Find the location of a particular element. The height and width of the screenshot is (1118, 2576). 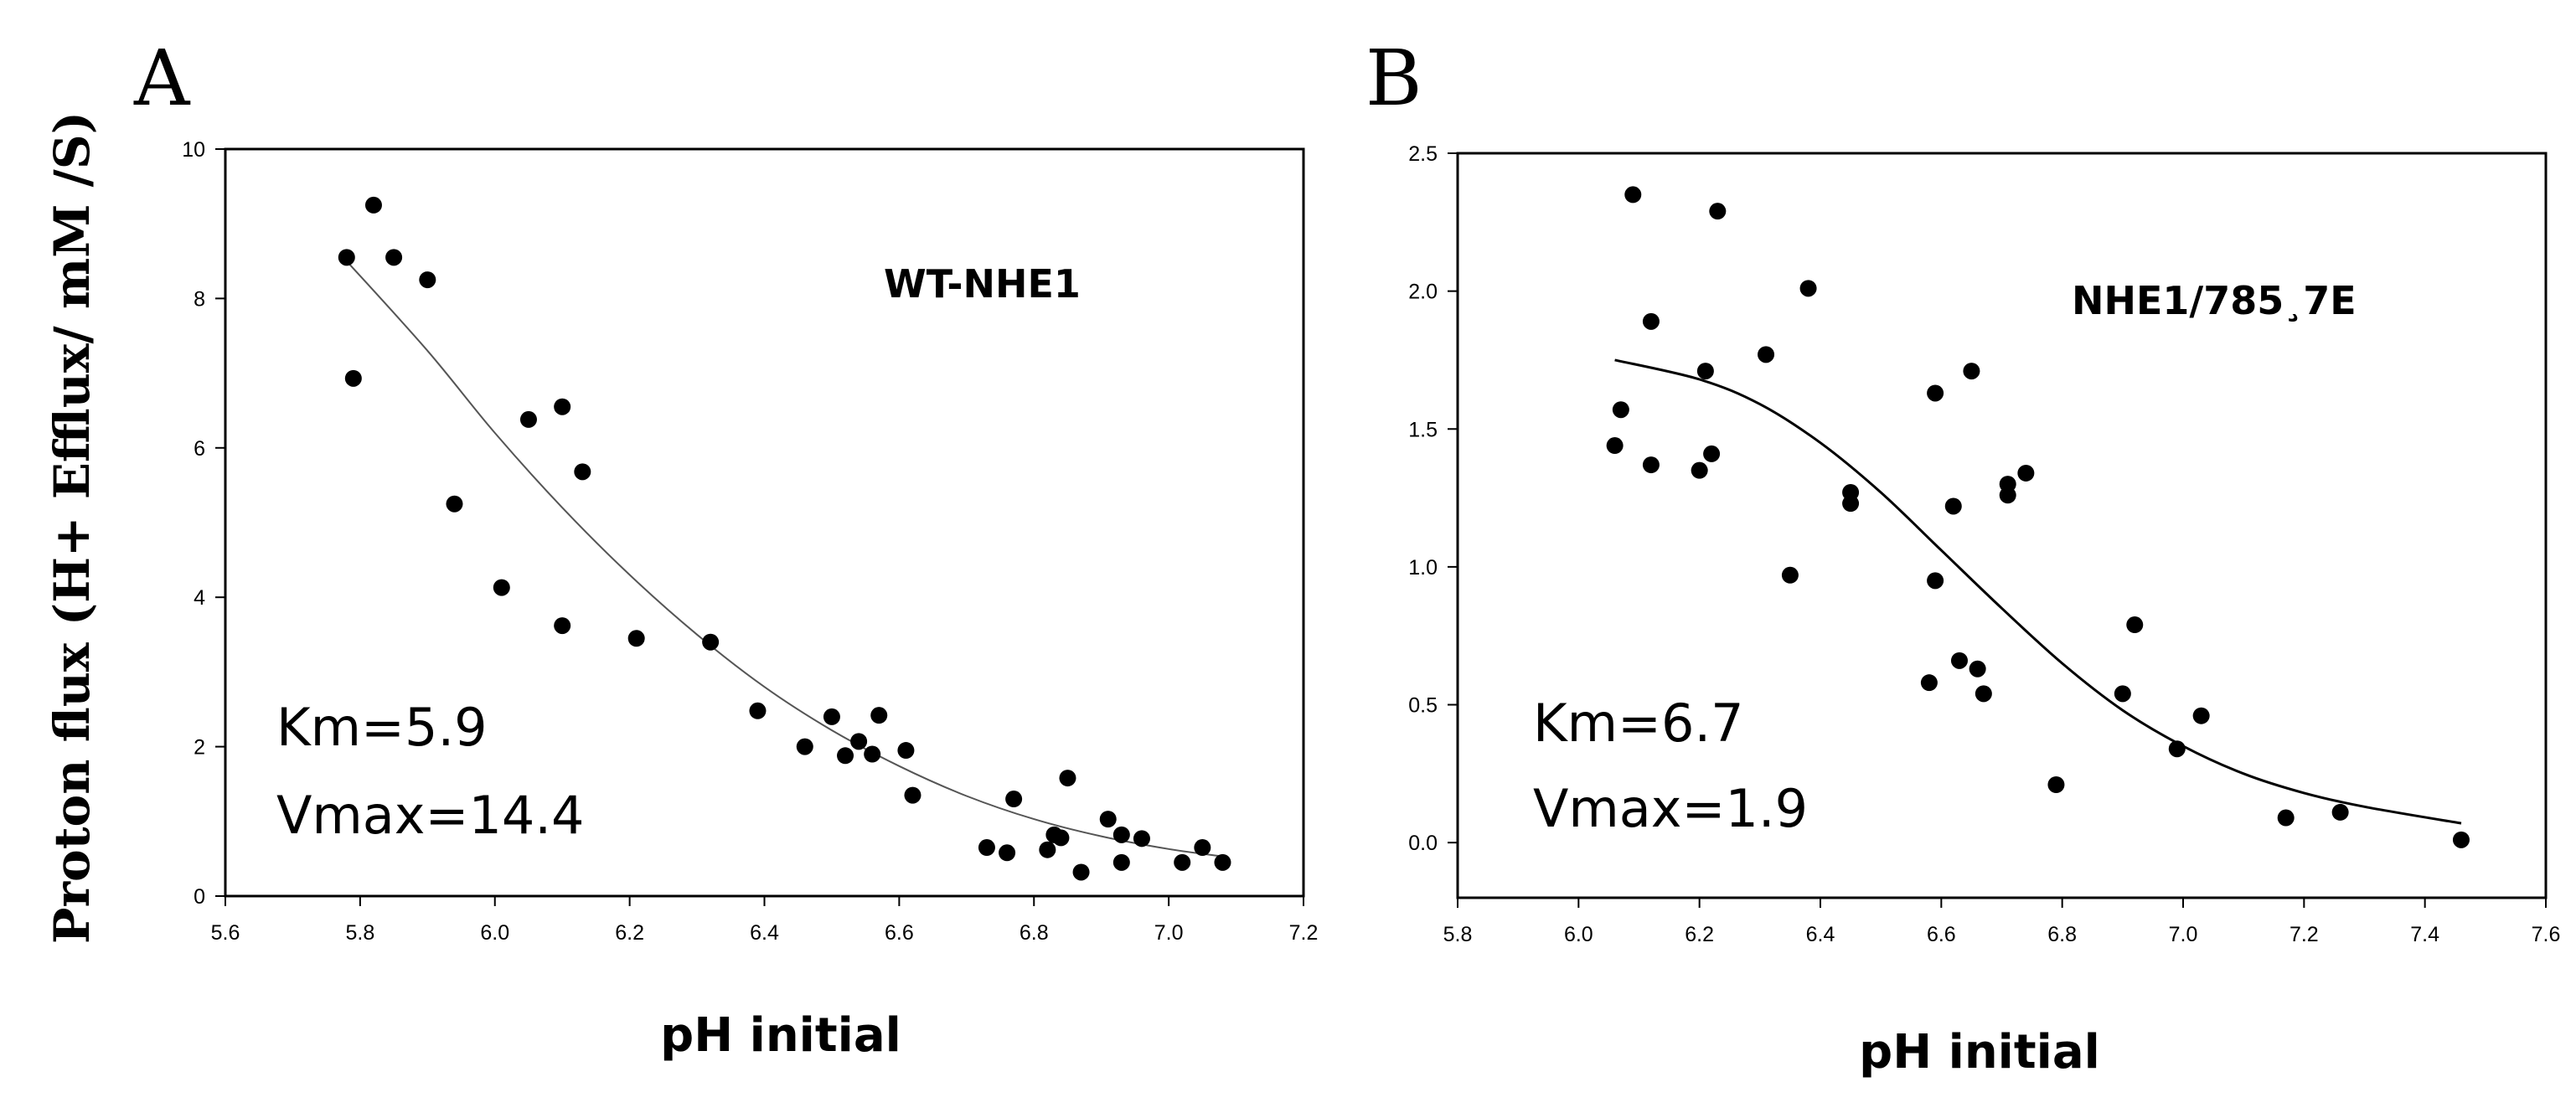

panel-a-y-tick-label: 8 is located at coordinates (199, 299).